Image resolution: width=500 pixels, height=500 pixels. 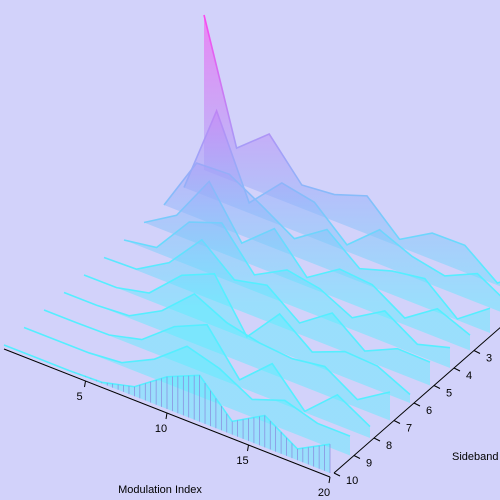 What do you see at coordinates (429, 411) in the screenshot?
I see `y-tick-label: 6` at bounding box center [429, 411].